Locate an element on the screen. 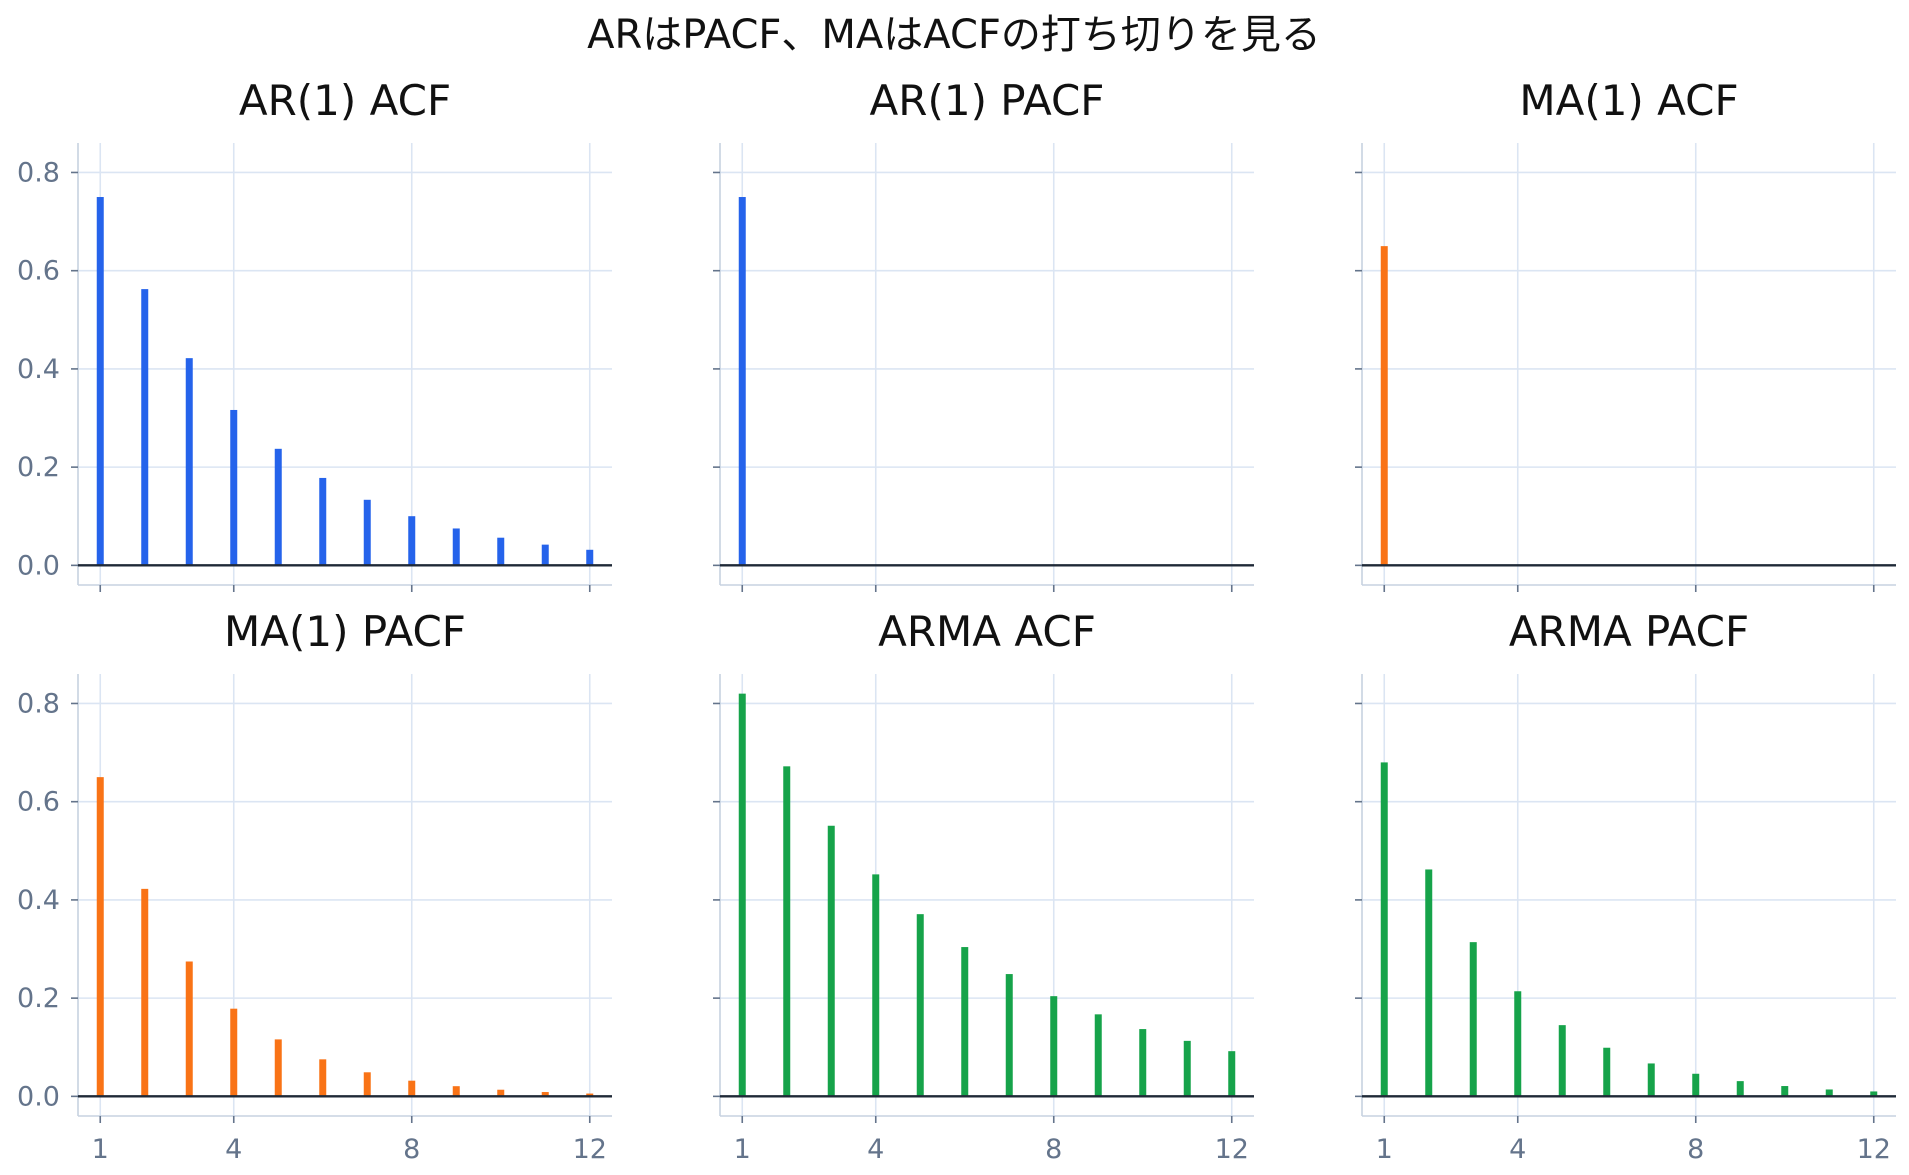 The image size is (1909, 1175). panel-title: MA(1) ACF is located at coordinates (1628, 100).